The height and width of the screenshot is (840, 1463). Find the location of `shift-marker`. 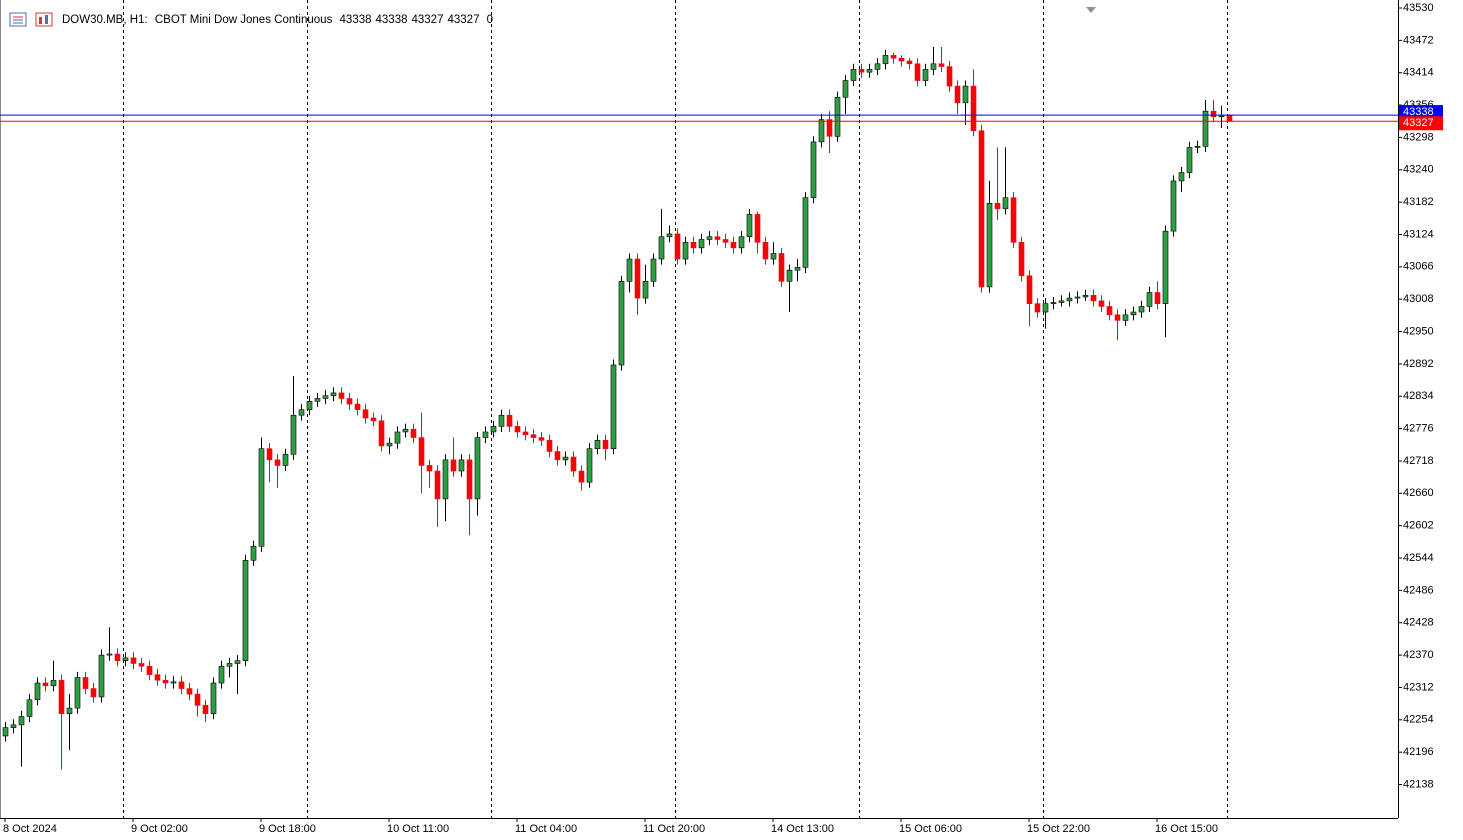

shift-marker is located at coordinates (1091, 10).